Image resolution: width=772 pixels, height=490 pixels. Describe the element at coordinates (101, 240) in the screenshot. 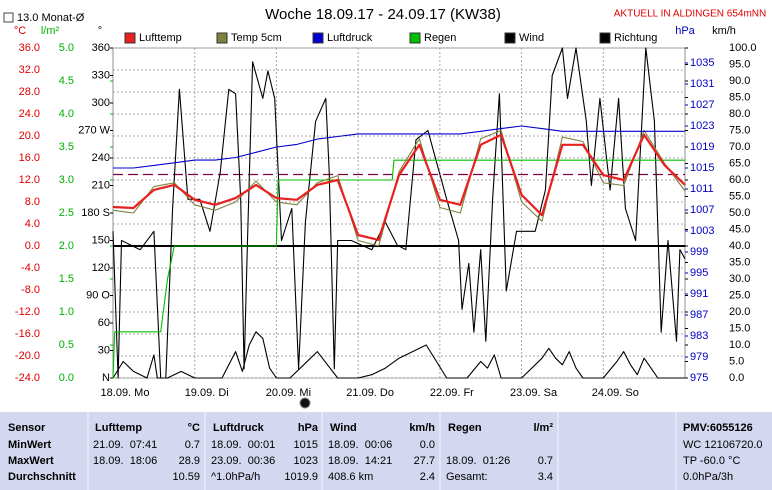

I see `y-tick-label: 150` at that location.